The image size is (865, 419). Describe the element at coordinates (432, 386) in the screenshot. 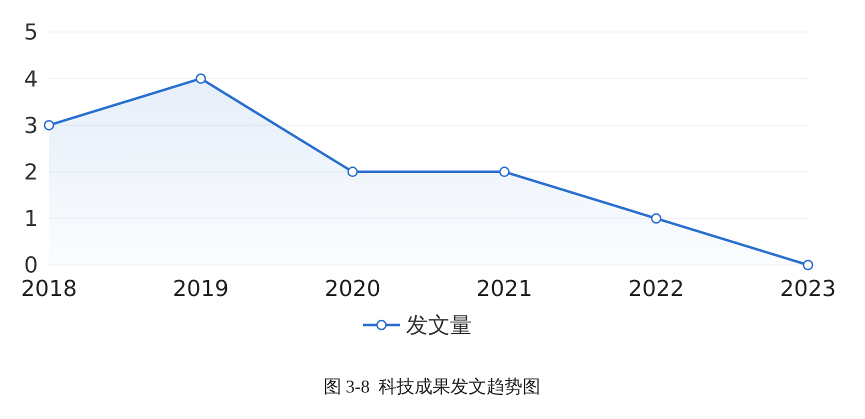

I see `text: 图 3-8 科技成果发文趋势图` at that location.